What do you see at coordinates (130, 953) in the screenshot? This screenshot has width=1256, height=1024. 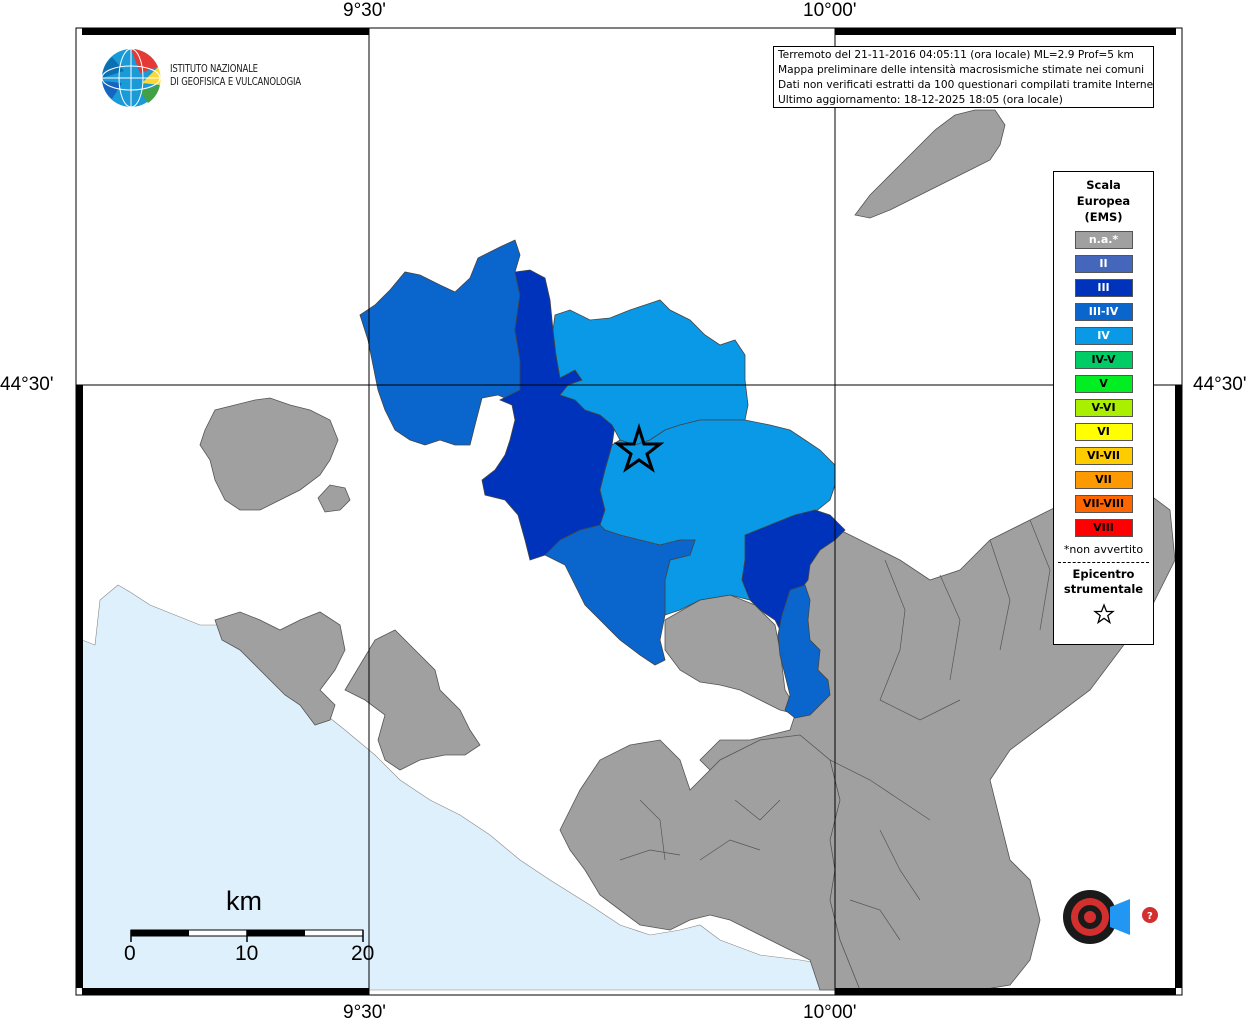 I see `scale-label-0: 0` at bounding box center [130, 953].